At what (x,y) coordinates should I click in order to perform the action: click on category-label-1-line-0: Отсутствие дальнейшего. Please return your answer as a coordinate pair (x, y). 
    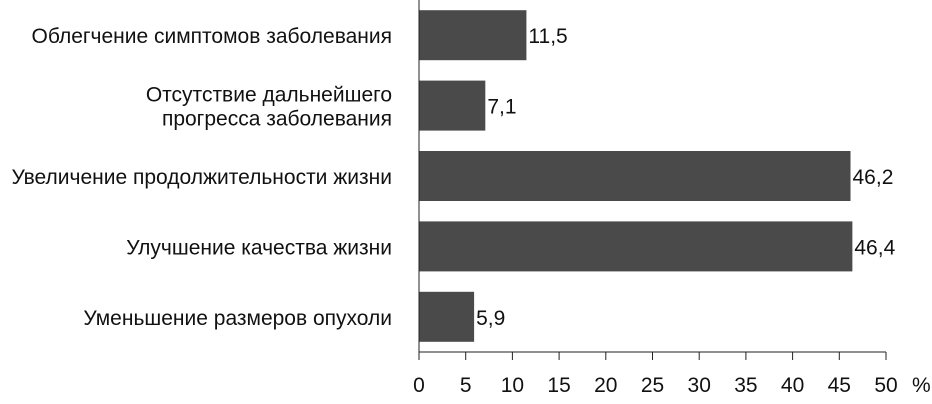
    Looking at the image, I should click on (269, 95).